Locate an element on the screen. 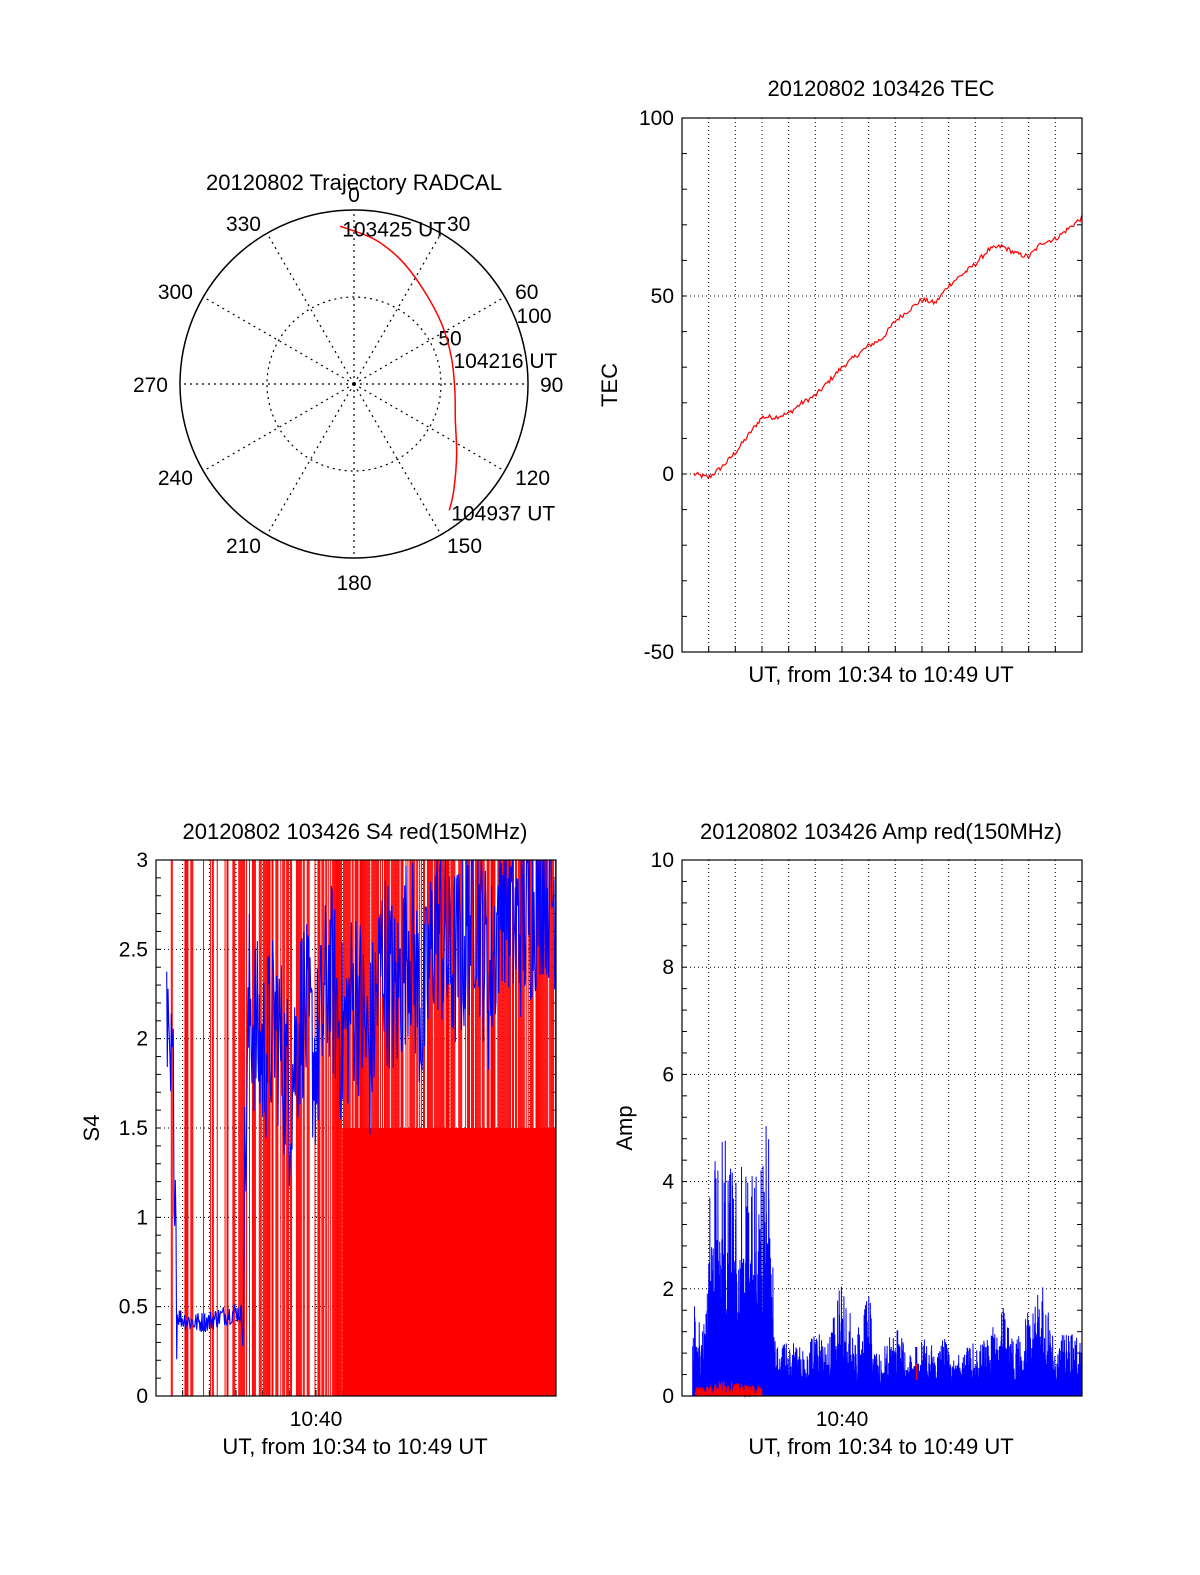 This screenshot has width=1200, height=1575. tec-grid is located at coordinates (882, 385).